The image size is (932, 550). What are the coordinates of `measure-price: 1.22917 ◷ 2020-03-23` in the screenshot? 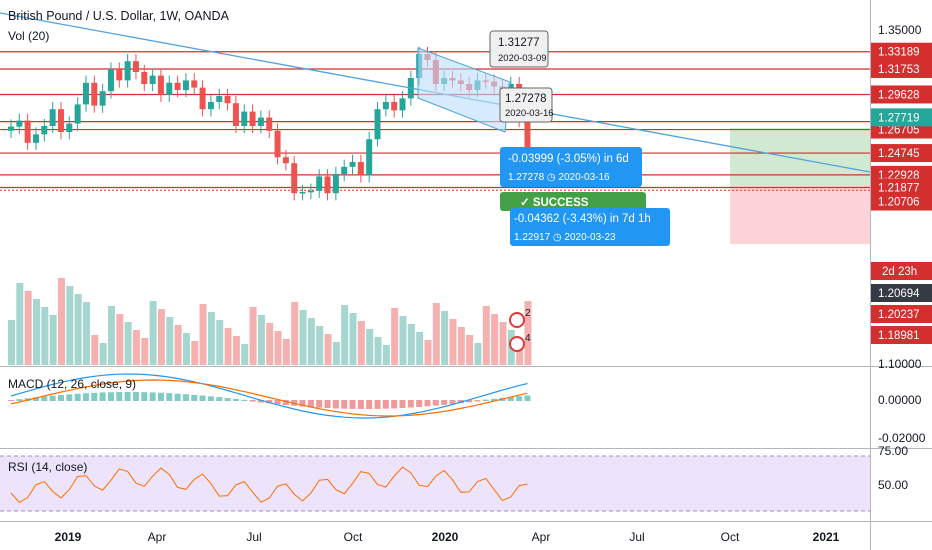 It's located at (565, 237).